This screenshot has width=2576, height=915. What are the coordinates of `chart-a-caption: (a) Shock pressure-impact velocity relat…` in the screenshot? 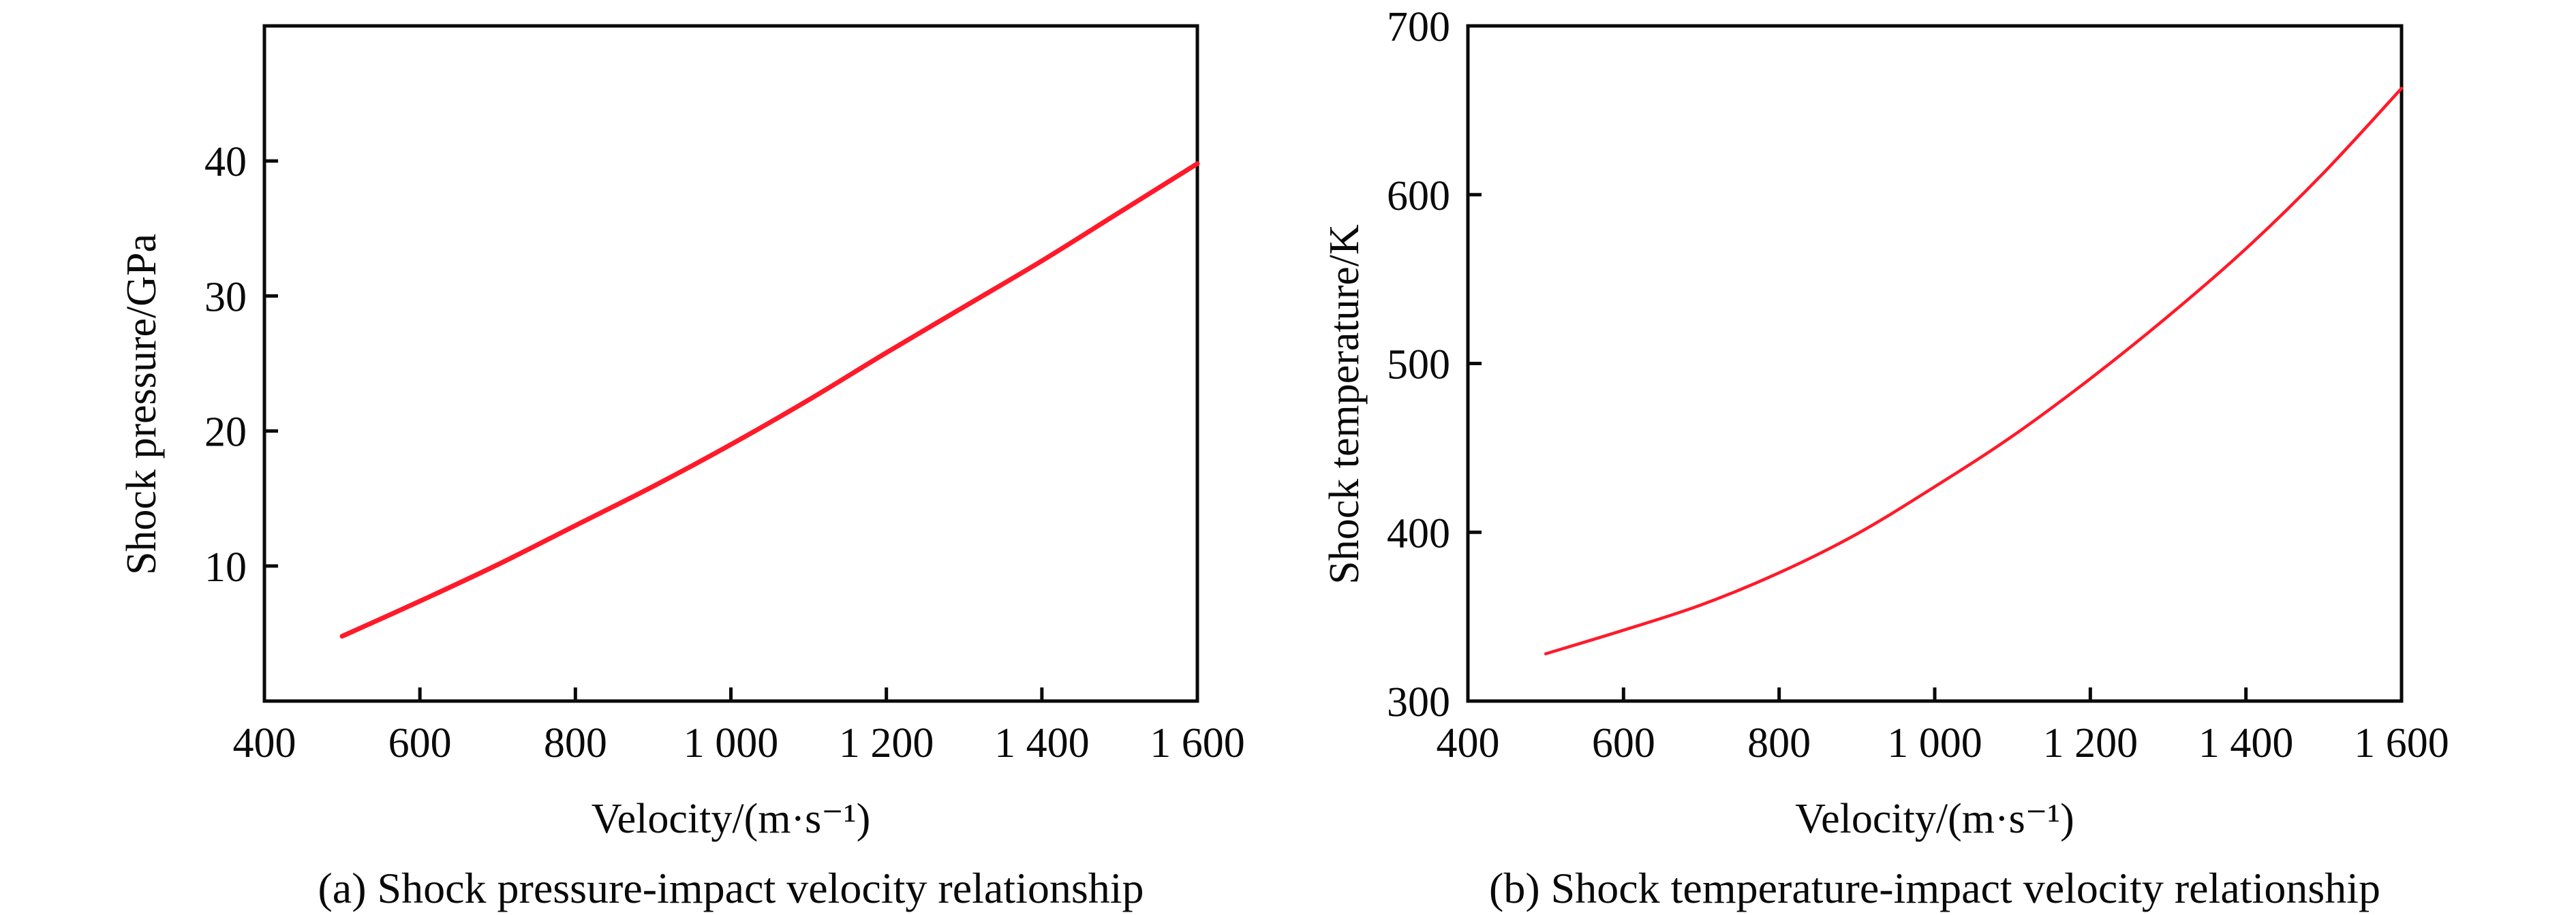 It's located at (731, 888).